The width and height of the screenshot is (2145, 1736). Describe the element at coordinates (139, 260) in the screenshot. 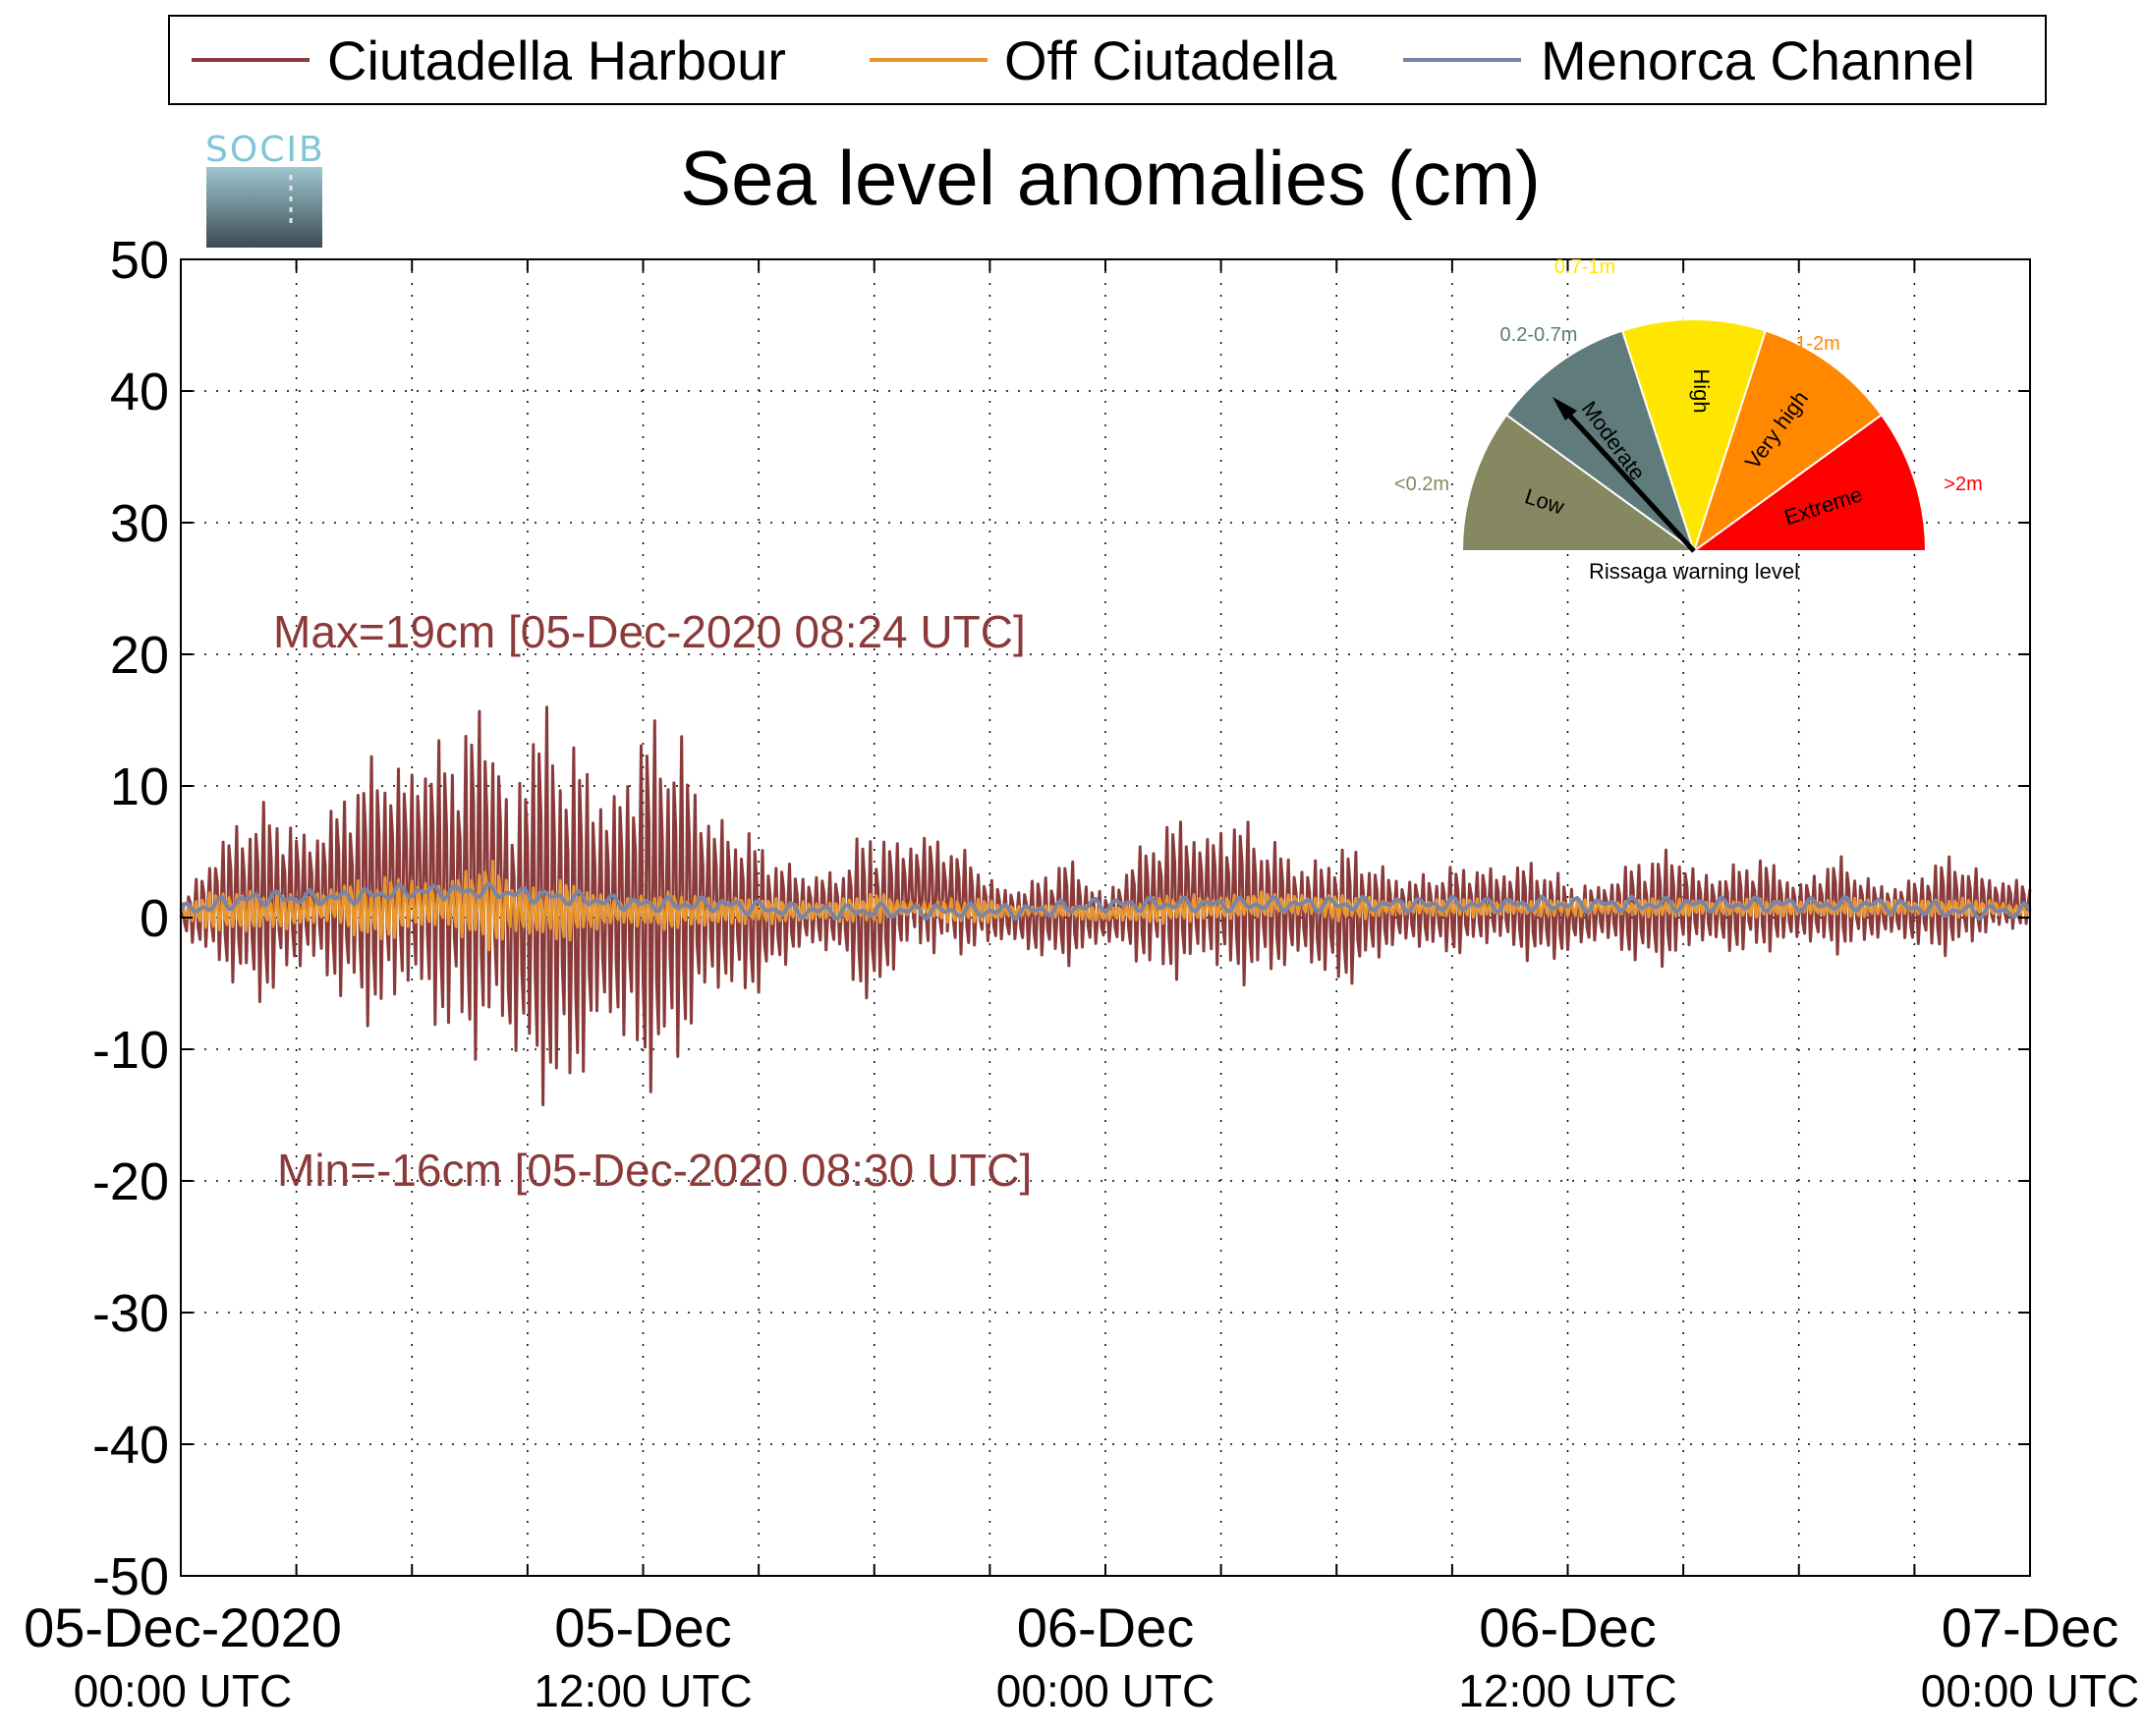

I see `y-tick-label: 50` at that location.